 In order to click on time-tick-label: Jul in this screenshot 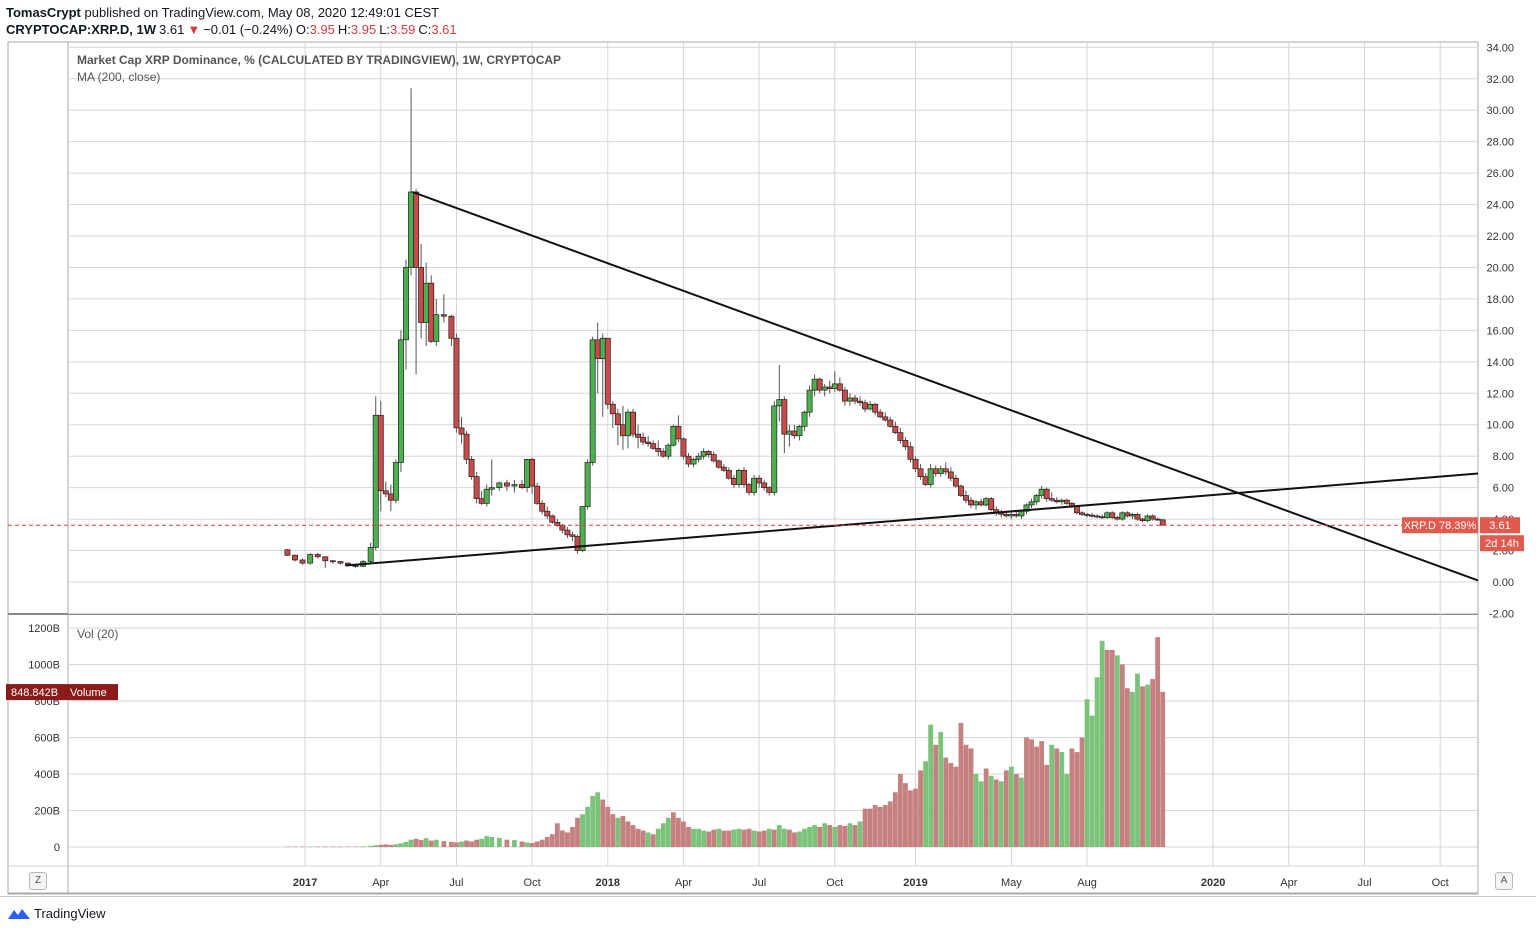, I will do `click(759, 883)`.